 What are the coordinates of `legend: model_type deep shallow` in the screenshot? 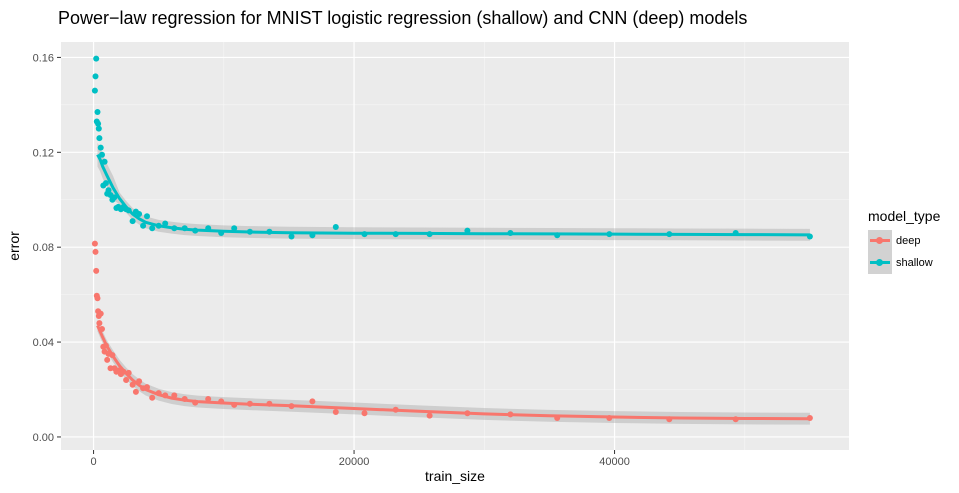 It's located at (904, 241).